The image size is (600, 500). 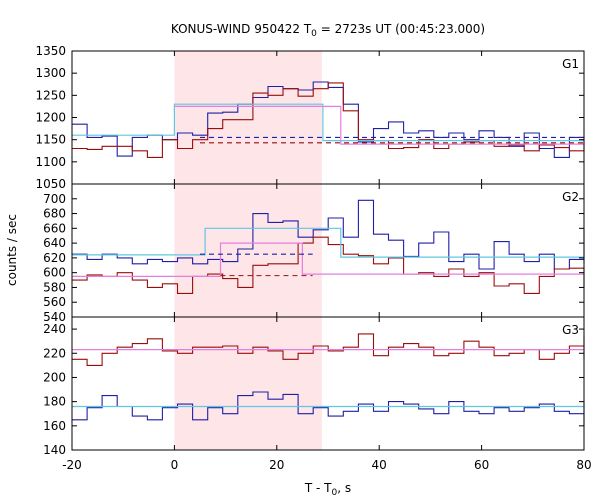 I want to click on y-tick-label: 1250, so click(x=50, y=95).